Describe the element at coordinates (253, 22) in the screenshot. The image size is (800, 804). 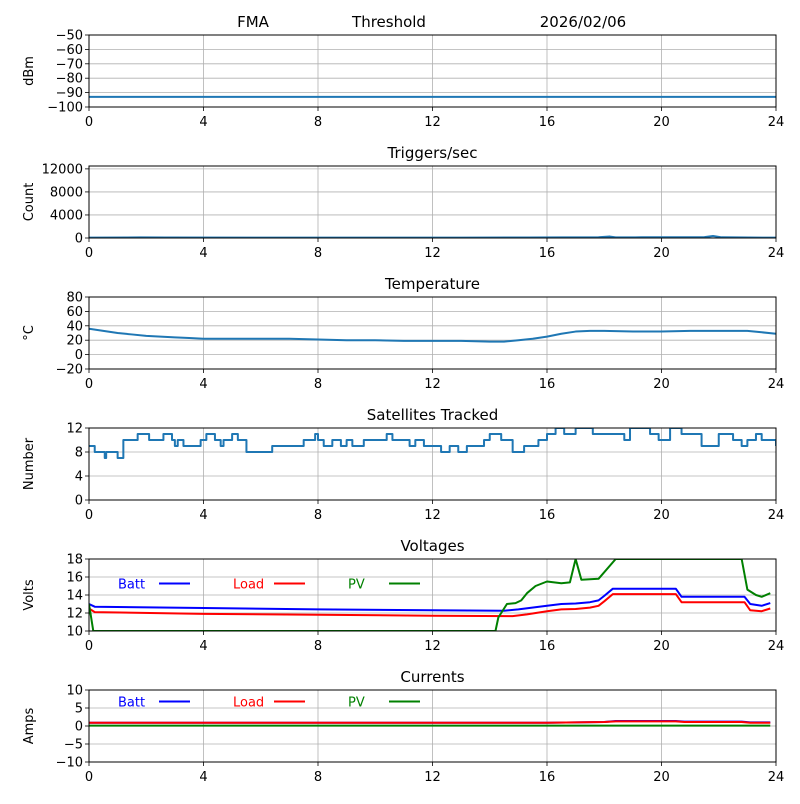
I see `header-station: FMA` at that location.